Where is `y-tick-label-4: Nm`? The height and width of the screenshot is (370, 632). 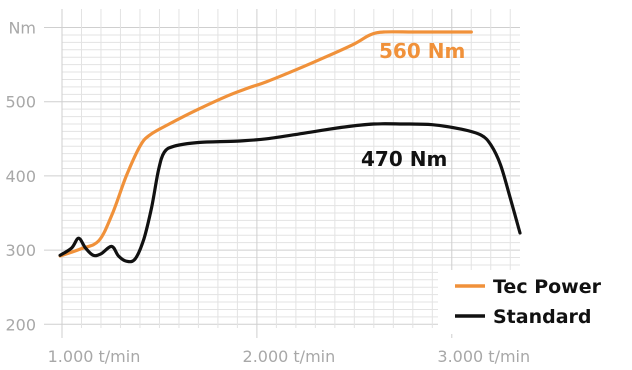
y-tick-label-4: Nm is located at coordinates (22, 28).